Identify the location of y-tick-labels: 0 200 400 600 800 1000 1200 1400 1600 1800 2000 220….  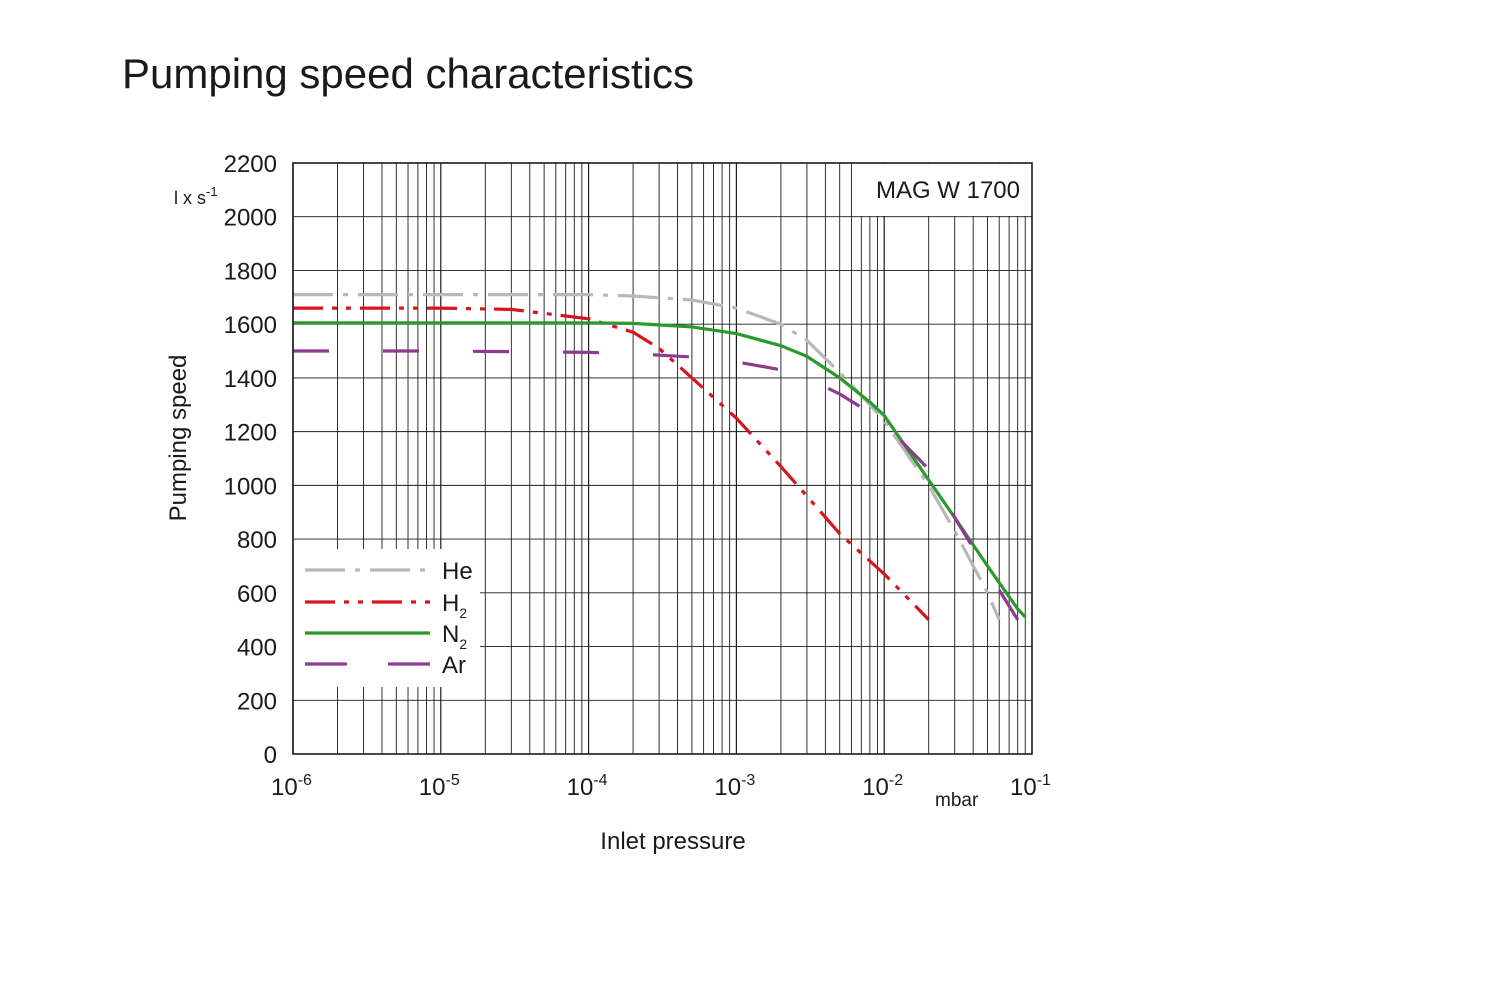
(250, 460).